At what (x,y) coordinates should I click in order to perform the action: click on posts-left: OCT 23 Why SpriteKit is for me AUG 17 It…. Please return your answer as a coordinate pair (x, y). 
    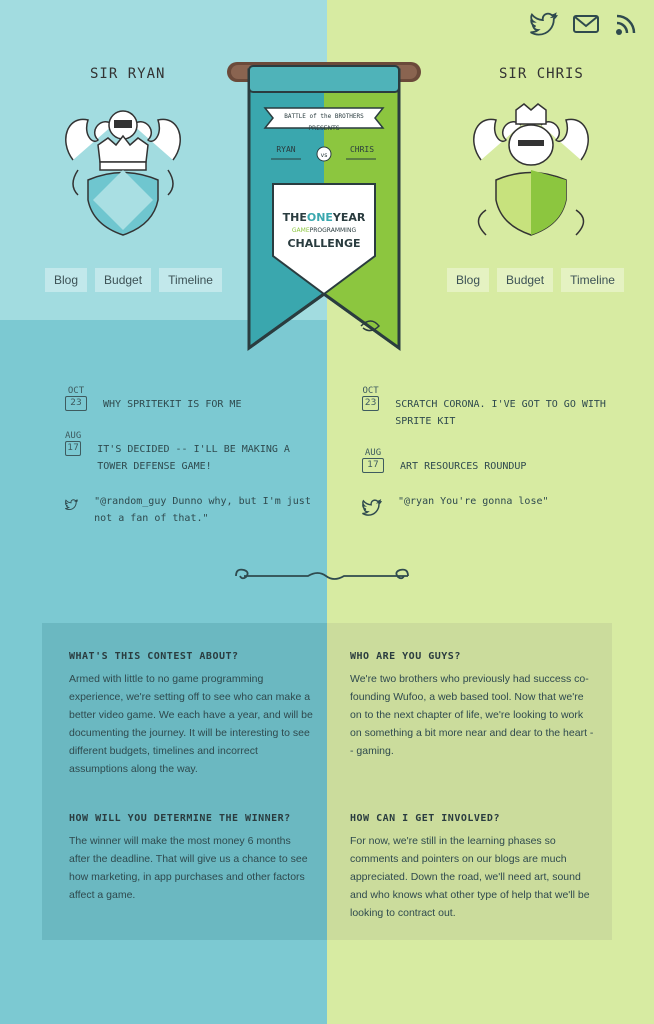
    Looking at the image, I should click on (190, 456).